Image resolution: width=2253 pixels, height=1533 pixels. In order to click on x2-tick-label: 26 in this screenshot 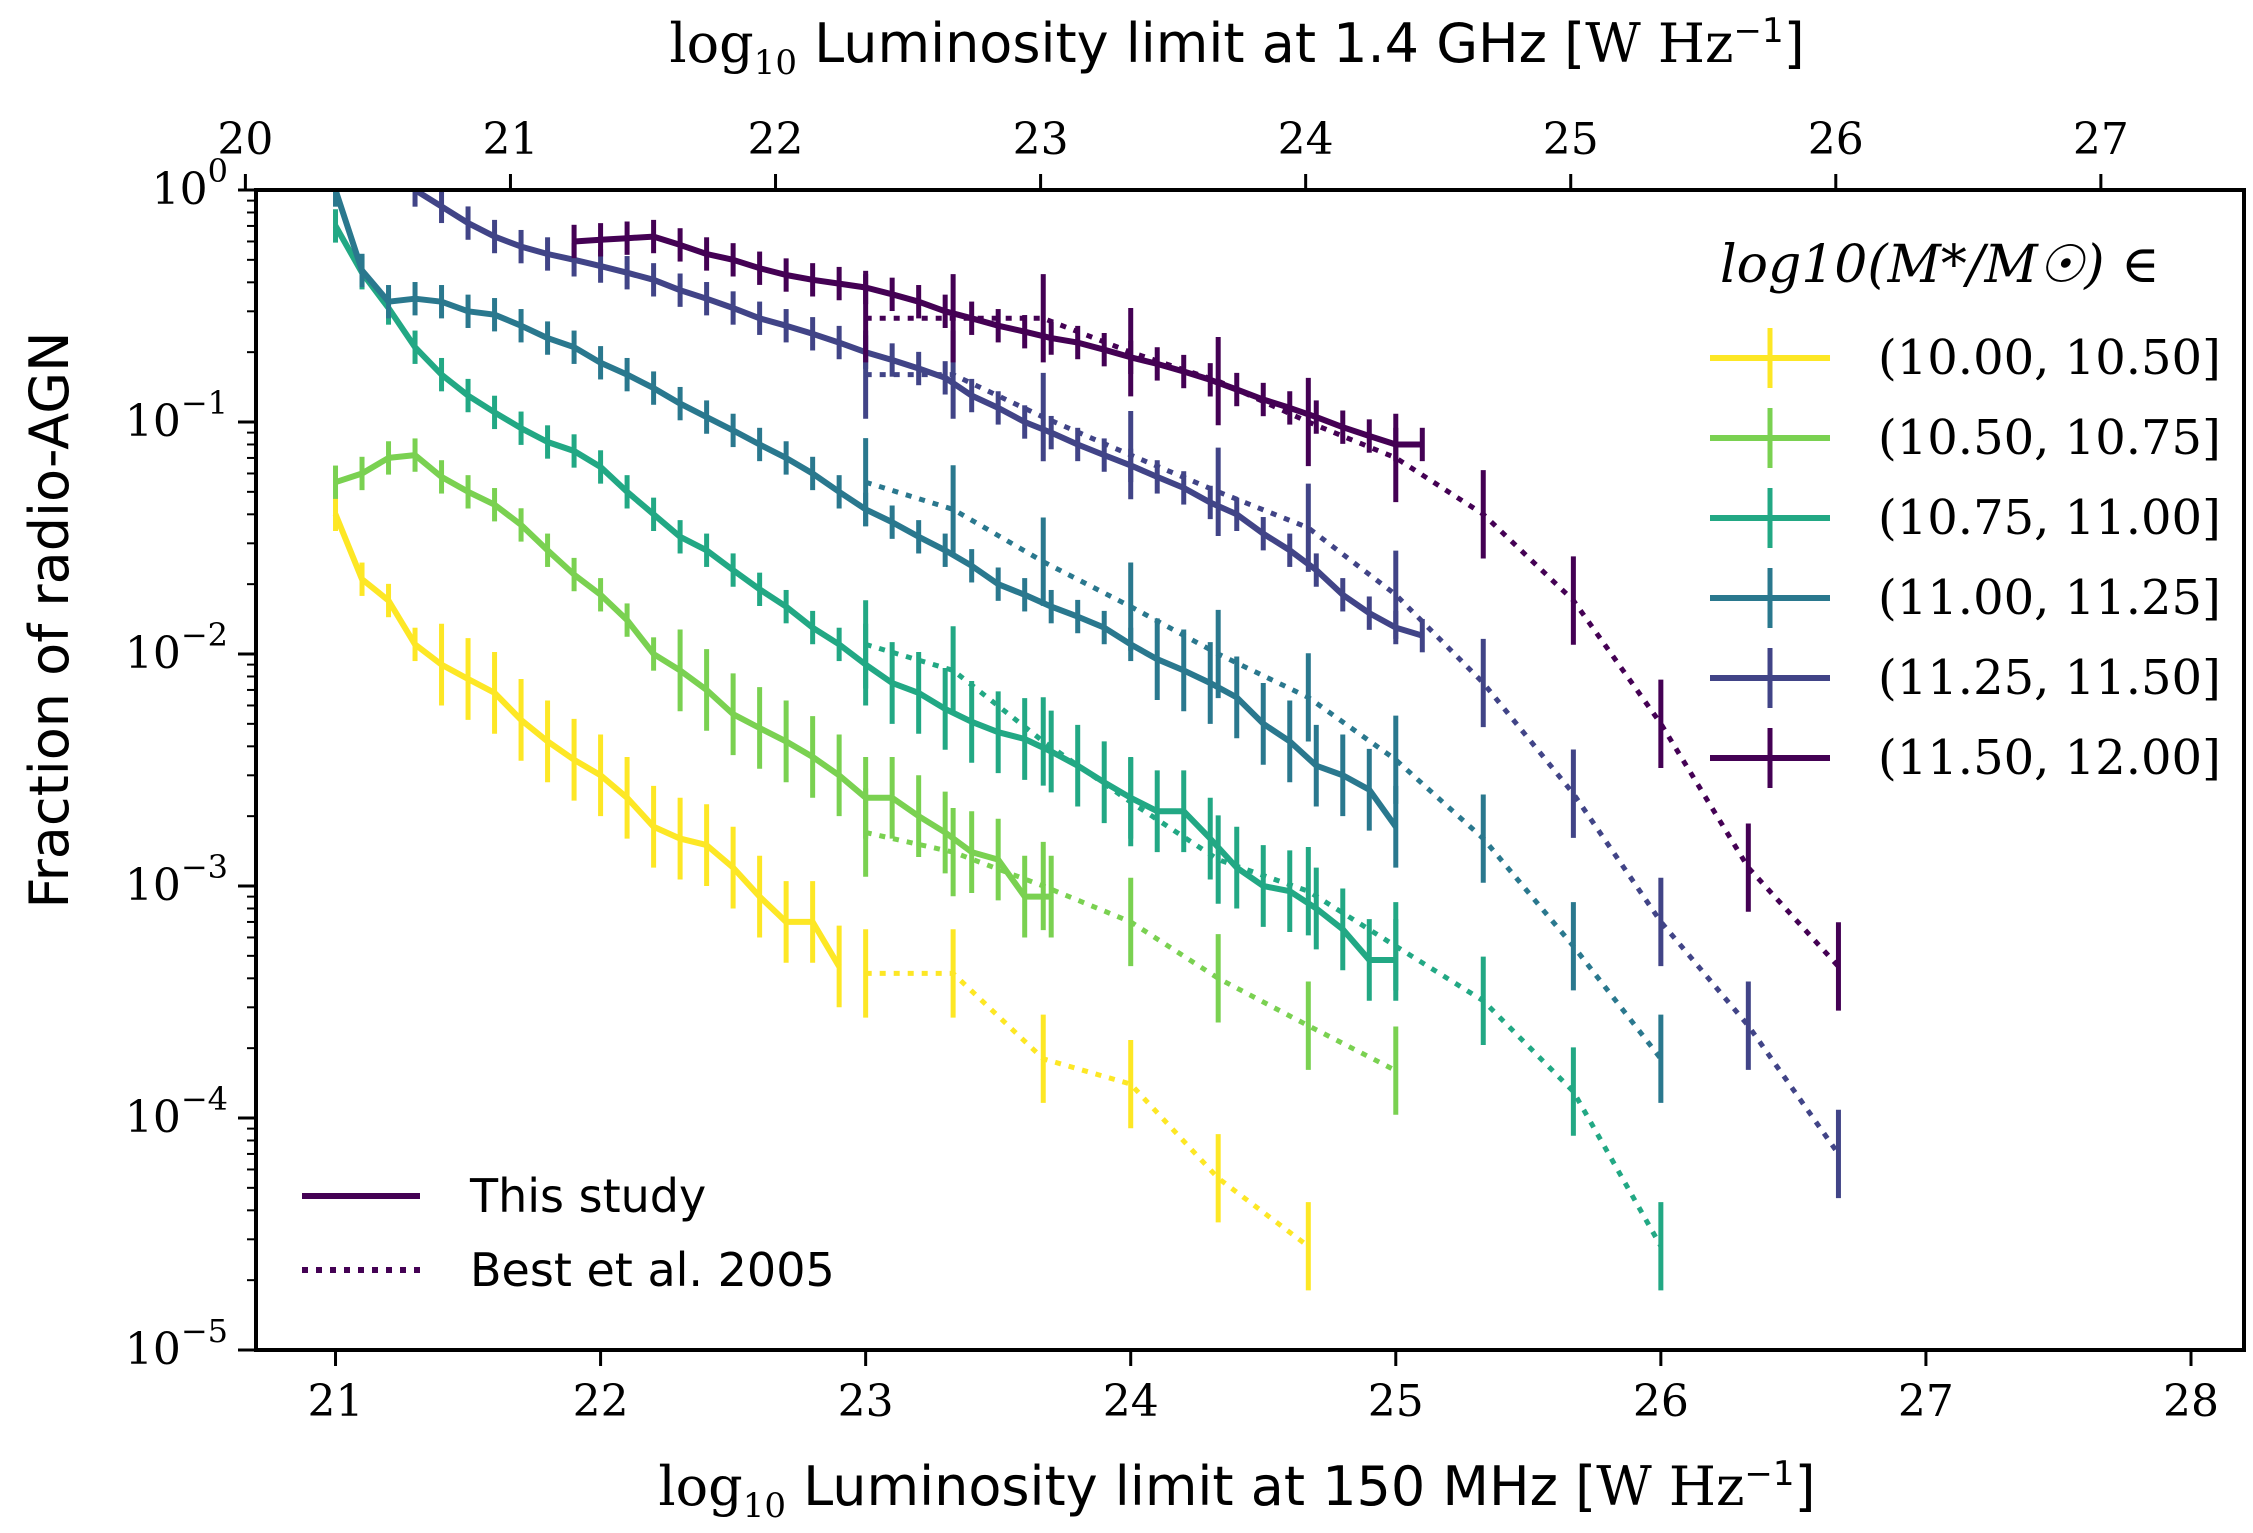, I will do `click(1836, 139)`.